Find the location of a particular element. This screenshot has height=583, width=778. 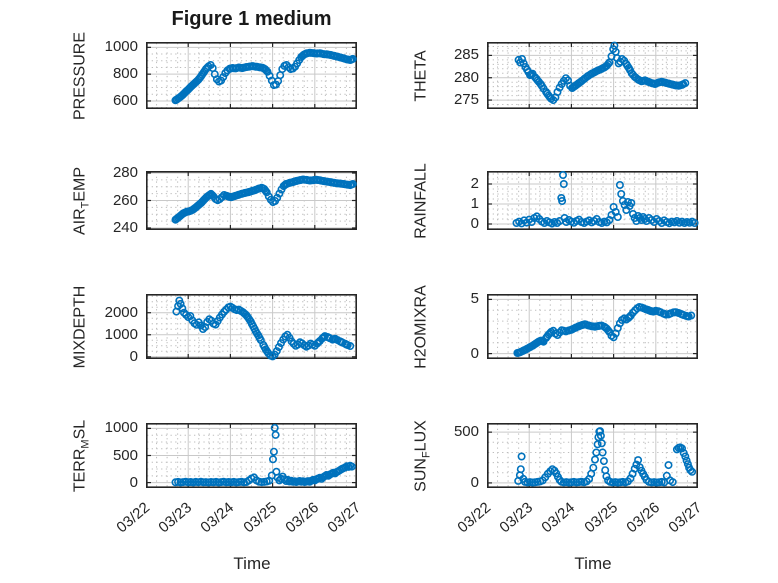

subplot-pressure is located at coordinates (251, 76).